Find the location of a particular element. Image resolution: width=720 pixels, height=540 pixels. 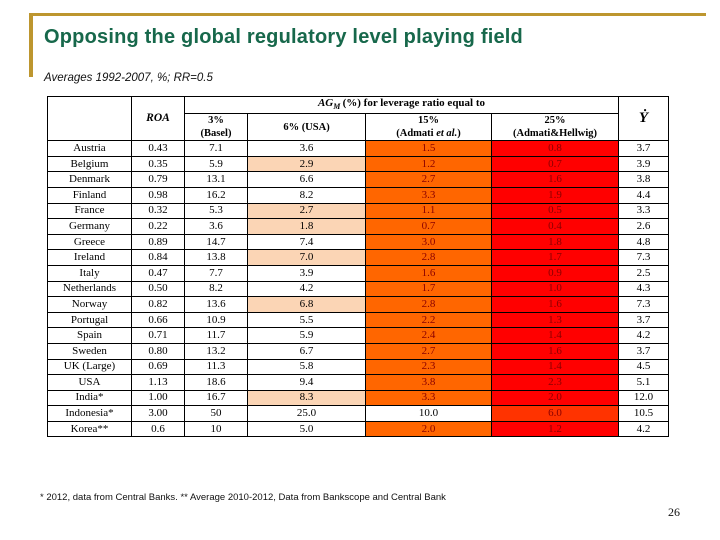

top-accent-line is located at coordinates (368, 14).